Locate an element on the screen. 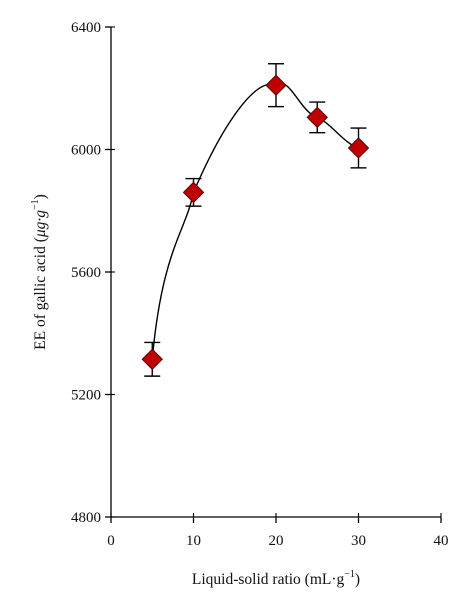 This screenshot has height=605, width=474. y-axis-label-unit: μg·g is located at coordinates (40, 224).